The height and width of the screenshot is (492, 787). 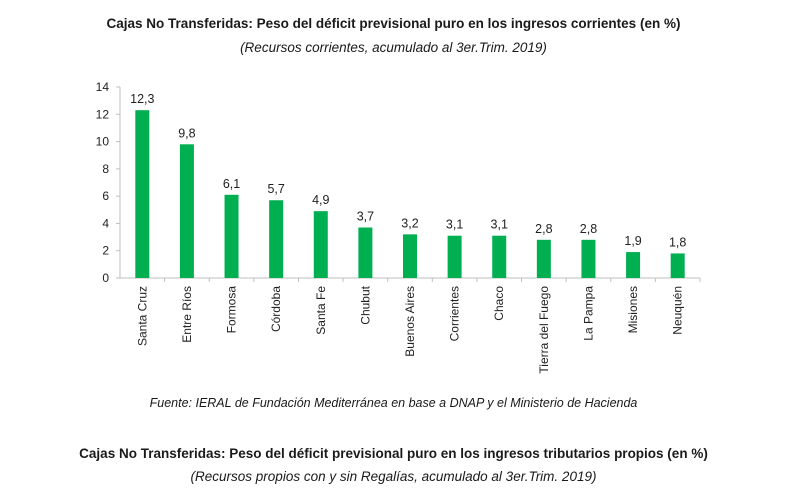 I want to click on y-tick-label: 4, so click(x=105, y=223).